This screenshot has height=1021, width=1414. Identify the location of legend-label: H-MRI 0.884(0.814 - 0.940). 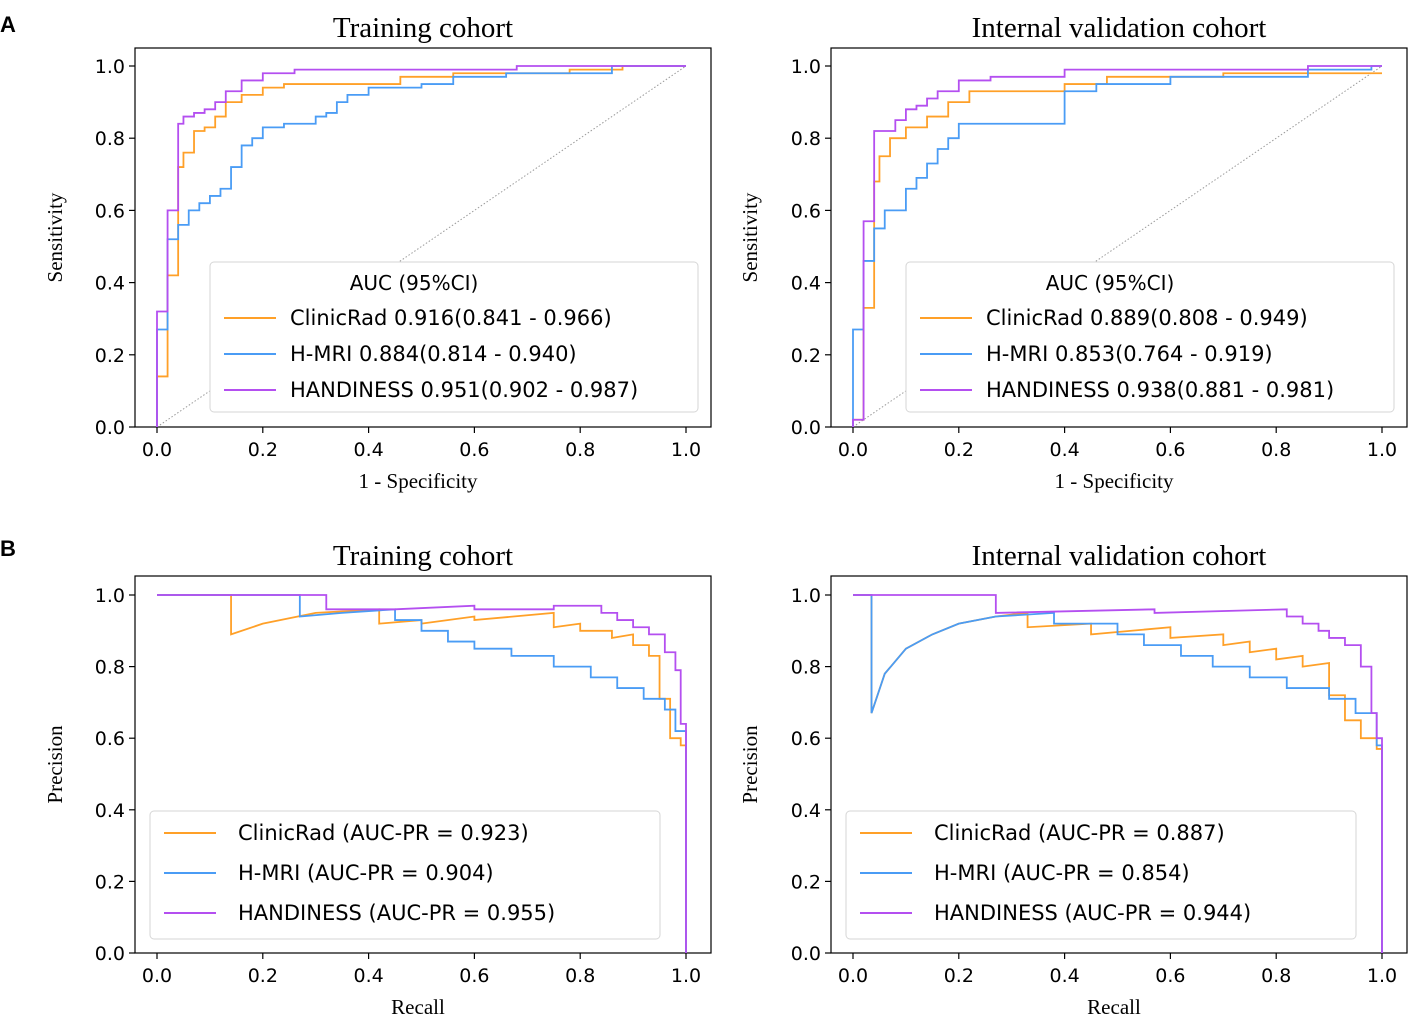
(433, 354).